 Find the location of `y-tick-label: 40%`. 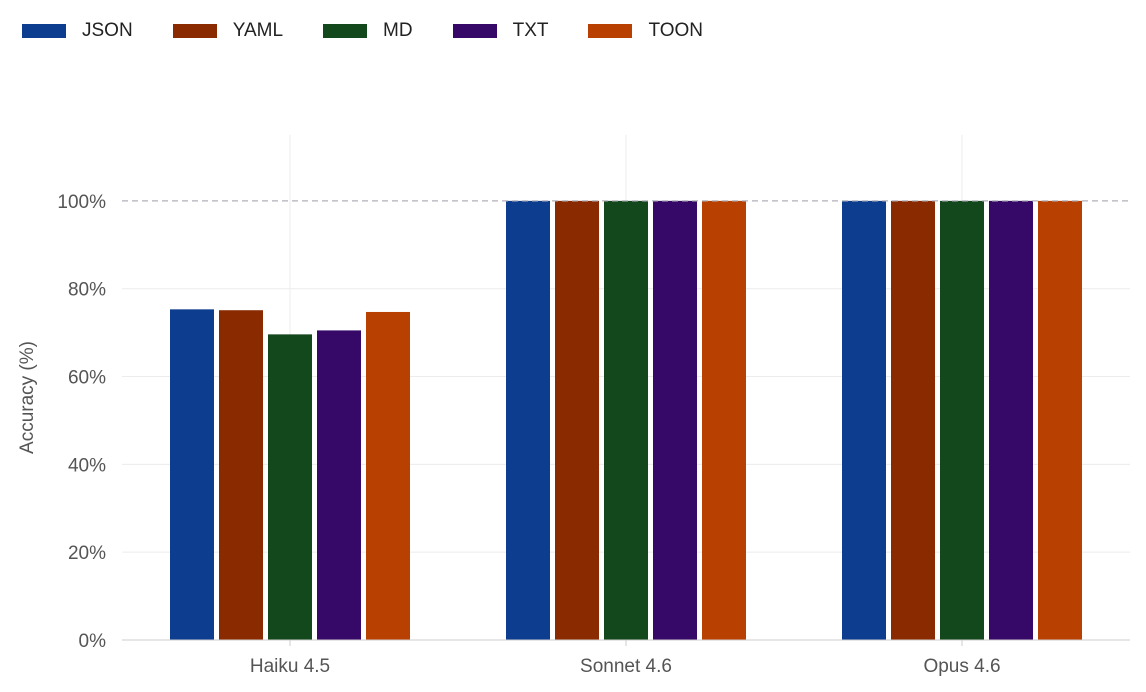

y-tick-label: 40% is located at coordinates (87, 465).